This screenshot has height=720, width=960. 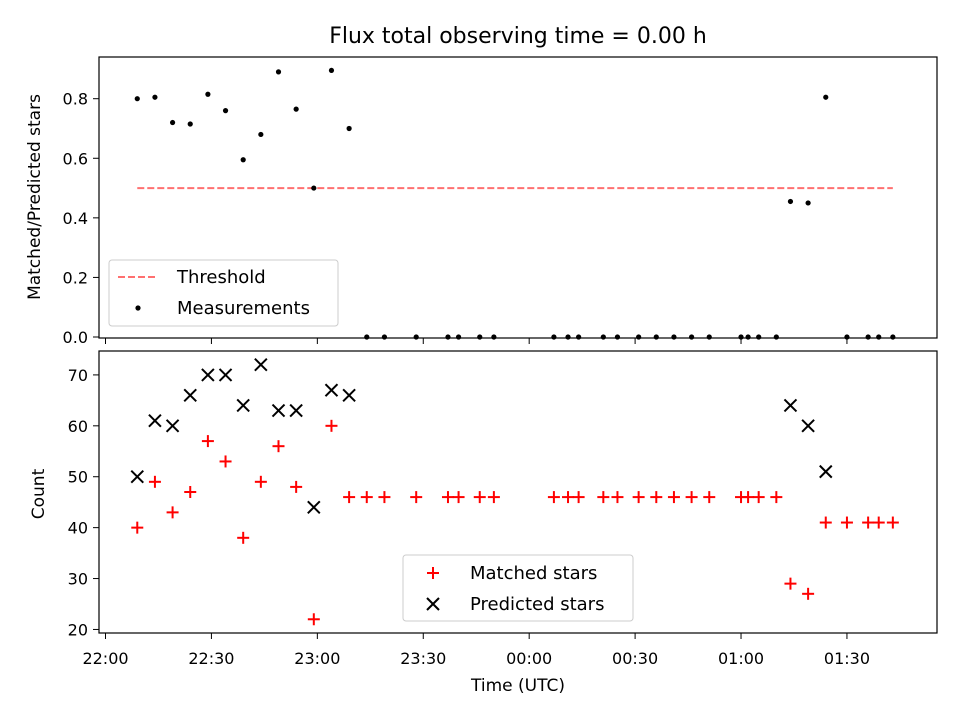 What do you see at coordinates (533, 573) in the screenshot?
I see `legend-matched-label: Matched stars` at bounding box center [533, 573].